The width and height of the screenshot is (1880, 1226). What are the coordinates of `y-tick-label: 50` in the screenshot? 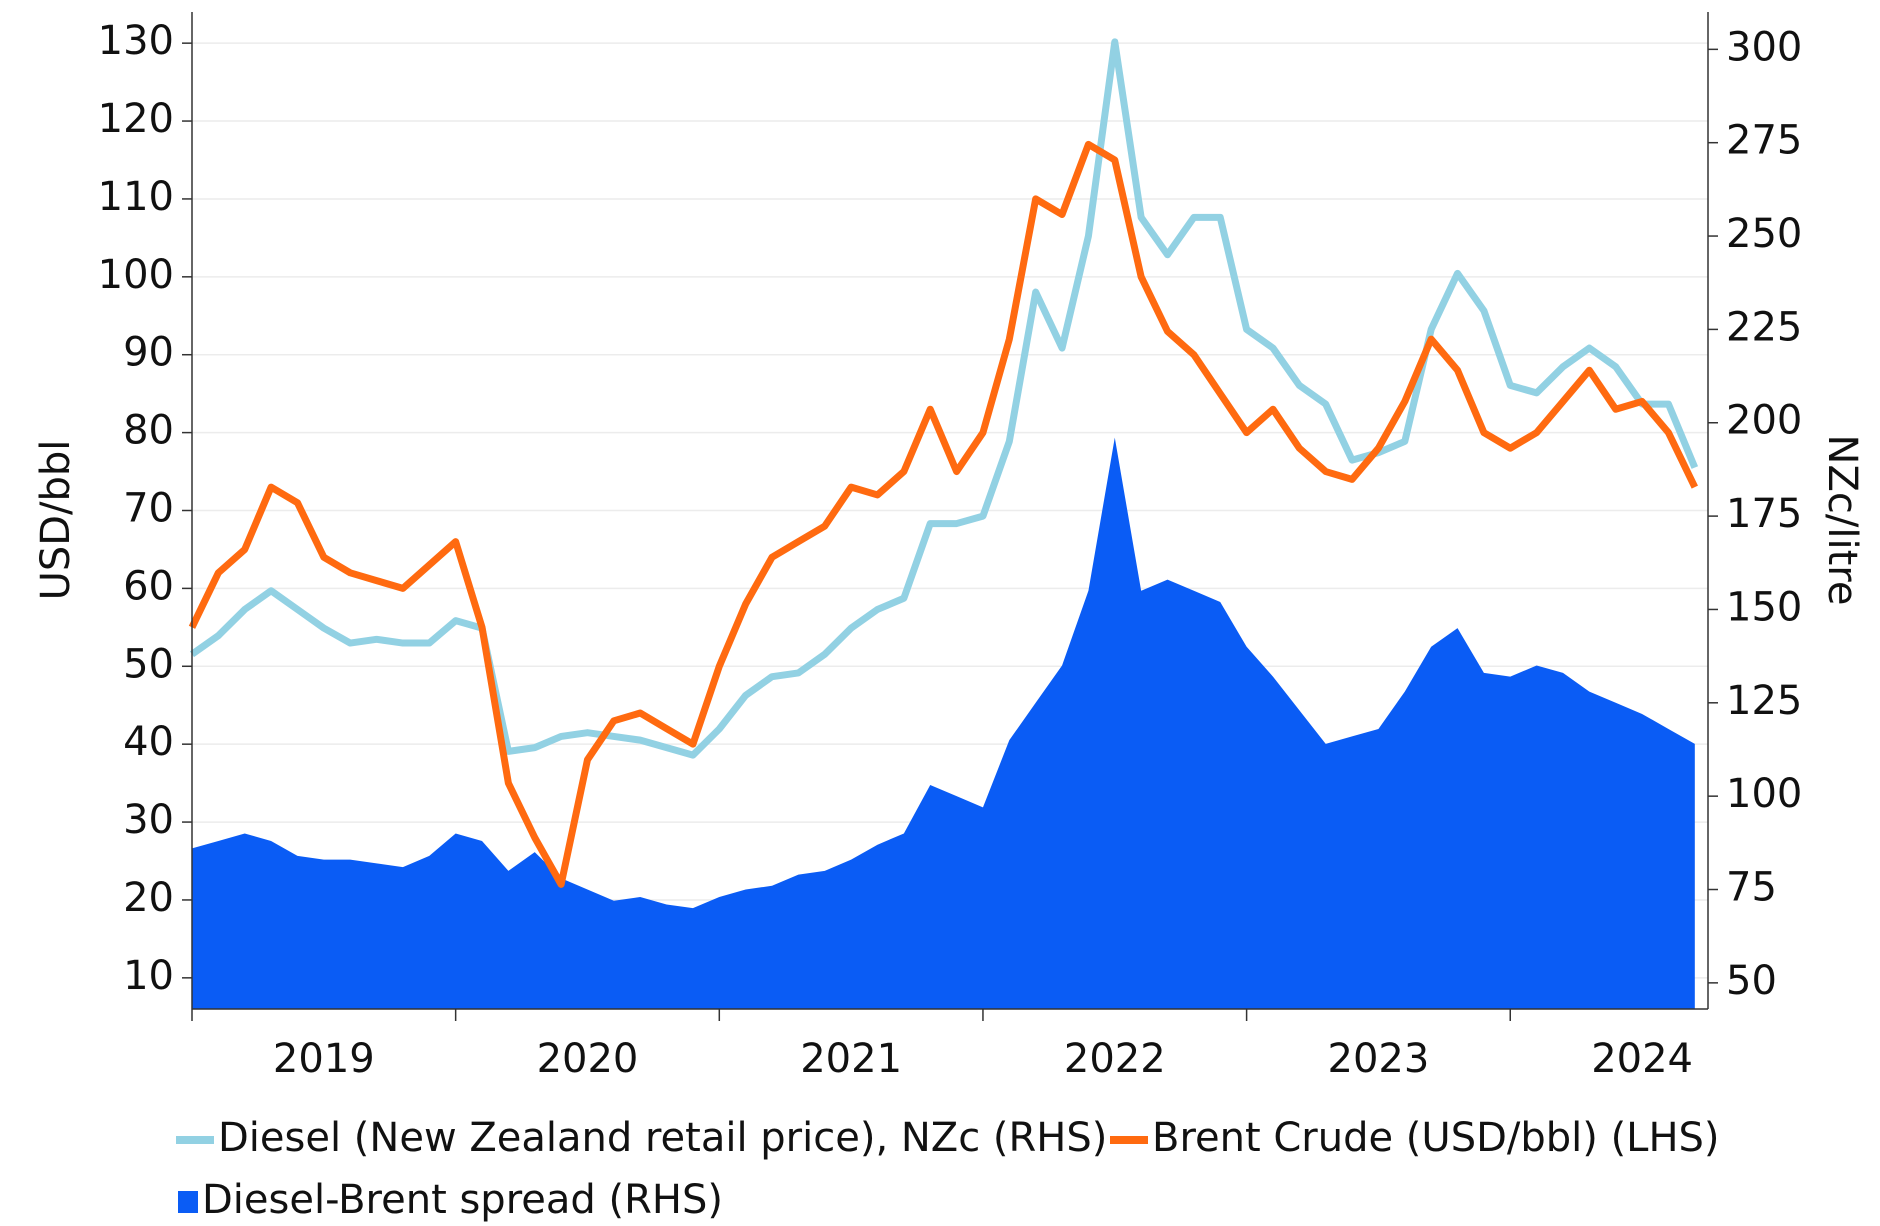 It's located at (148, 664).